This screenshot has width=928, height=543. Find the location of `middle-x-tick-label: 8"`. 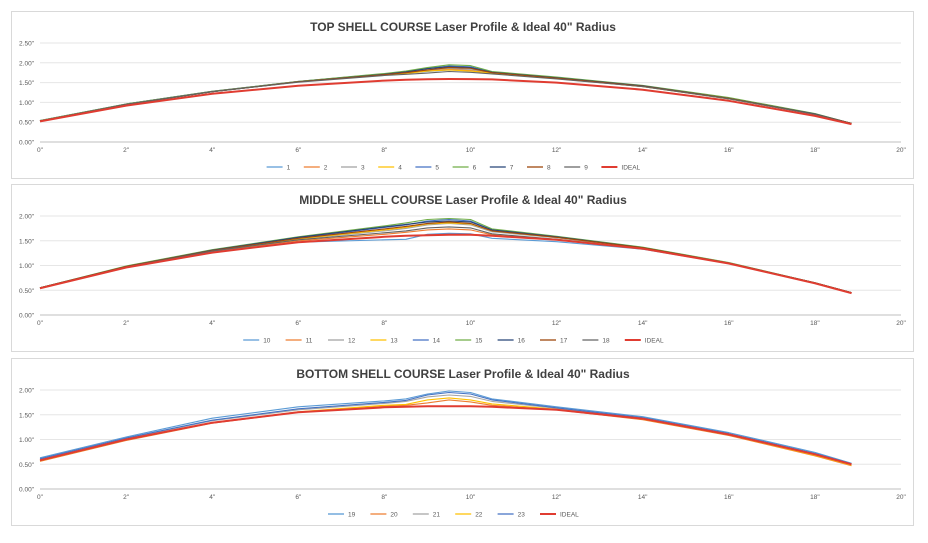

middle-x-tick-label: 8" is located at coordinates (384, 323).